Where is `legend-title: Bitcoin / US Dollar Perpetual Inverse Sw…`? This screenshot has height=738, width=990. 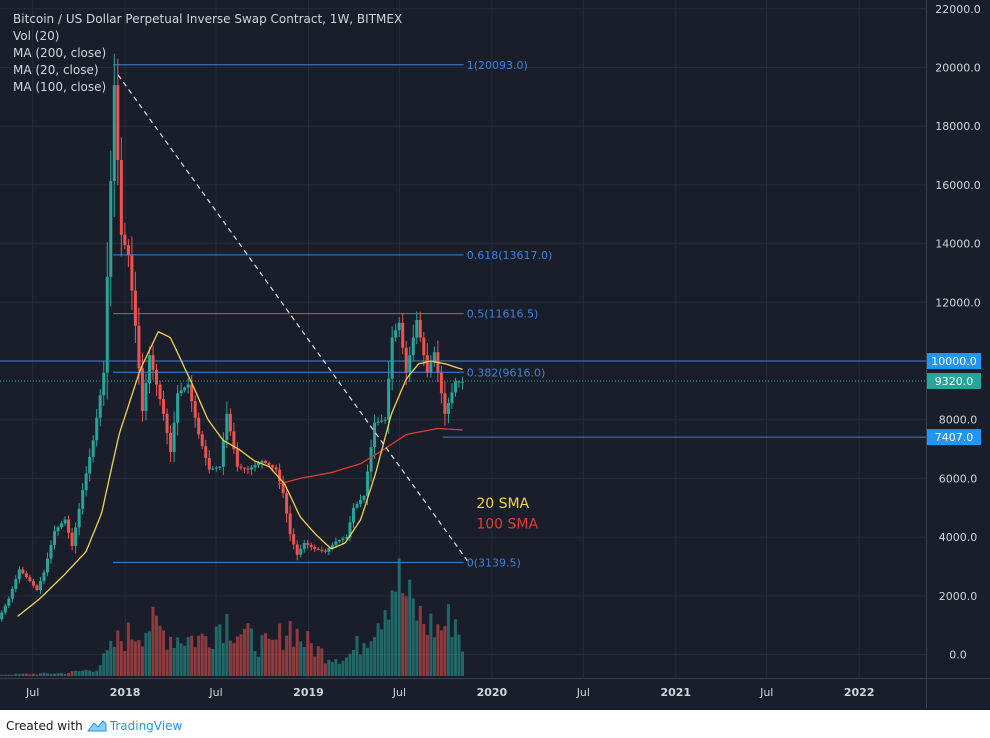 legend-title: Bitcoin / US Dollar Perpetual Inverse Sw… is located at coordinates (207, 19).